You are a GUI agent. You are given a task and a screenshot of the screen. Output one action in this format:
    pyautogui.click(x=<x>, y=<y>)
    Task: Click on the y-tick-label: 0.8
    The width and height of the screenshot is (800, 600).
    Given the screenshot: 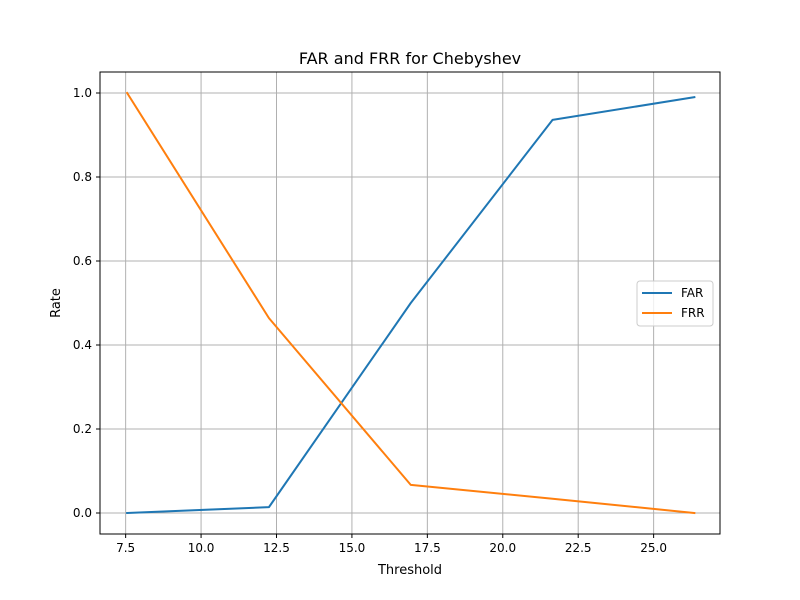 What is the action you would take?
    pyautogui.click(x=82, y=177)
    